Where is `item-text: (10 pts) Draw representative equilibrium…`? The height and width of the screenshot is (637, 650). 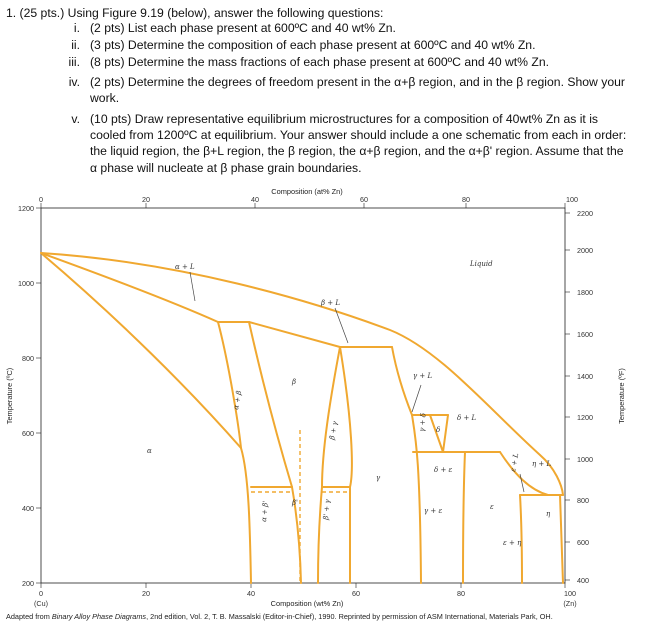
item-text: (10 pts) Draw representative equilibrium… is located at coordinates (358, 143).